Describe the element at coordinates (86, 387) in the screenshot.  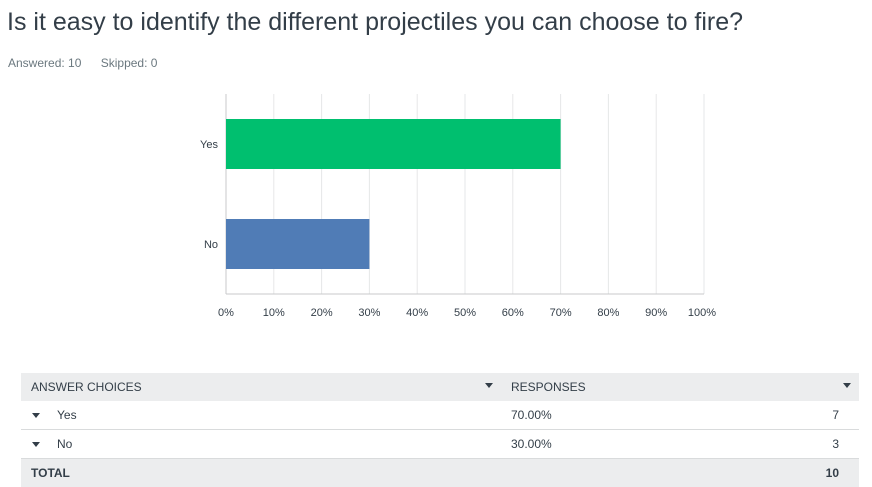
I see `answer-choices-header: ANSWER CHOICES` at that location.